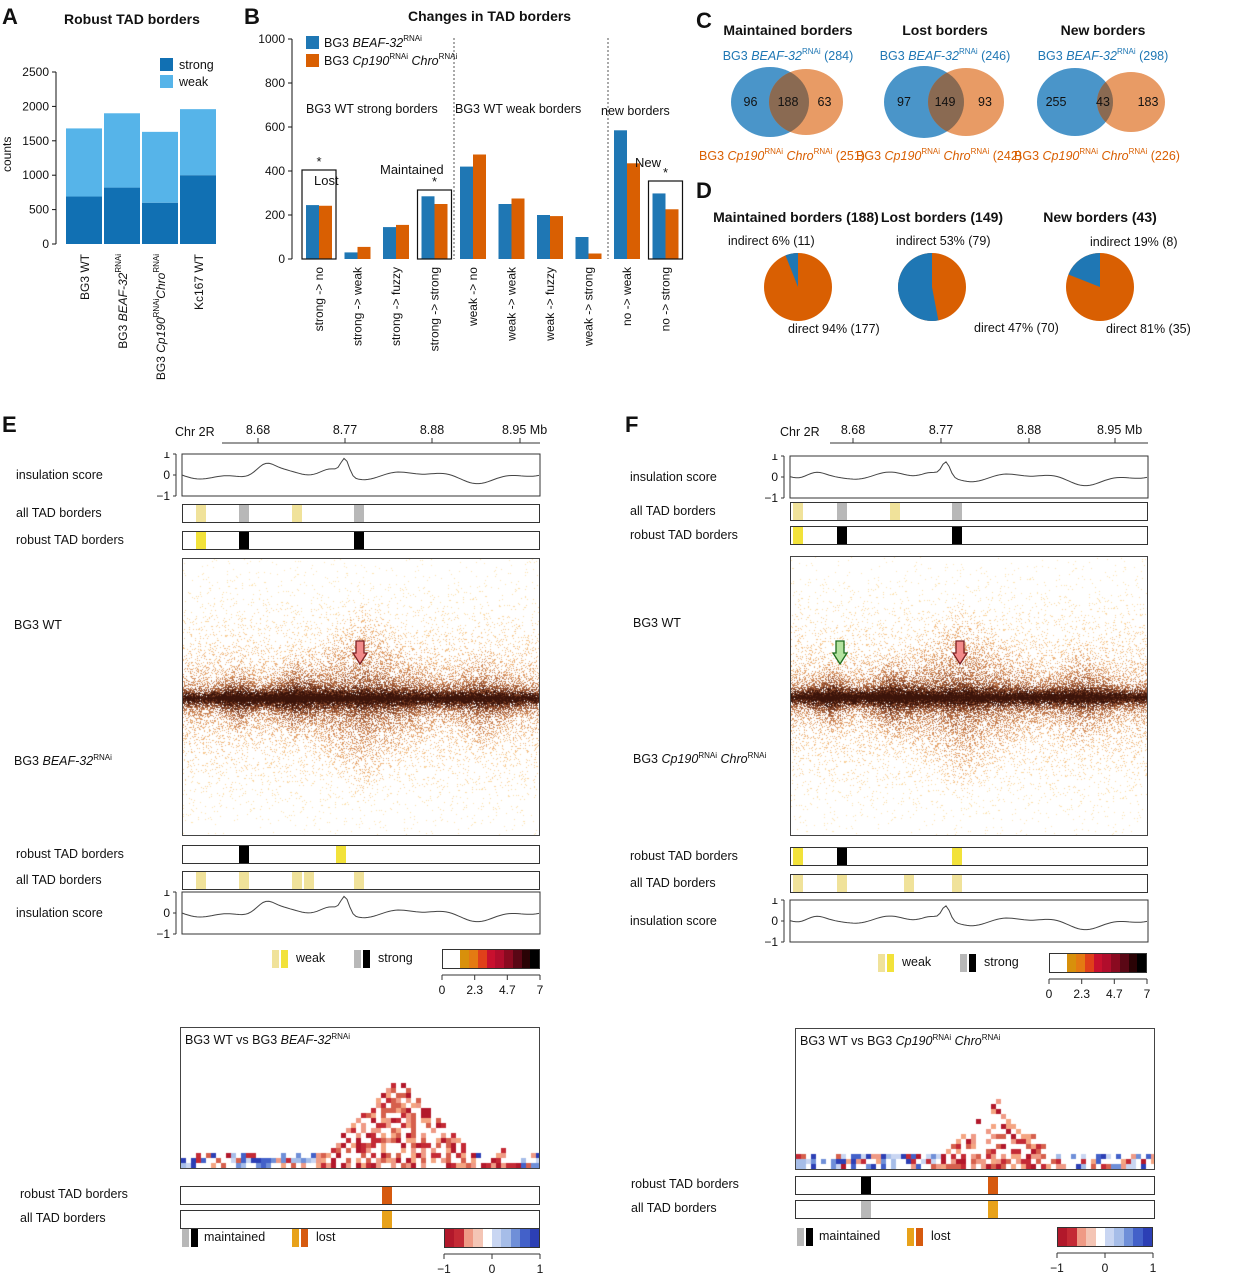 This screenshot has height=1280, width=1245. Describe the element at coordinates (84, 162) in the screenshot. I see `bar-weak` at that location.